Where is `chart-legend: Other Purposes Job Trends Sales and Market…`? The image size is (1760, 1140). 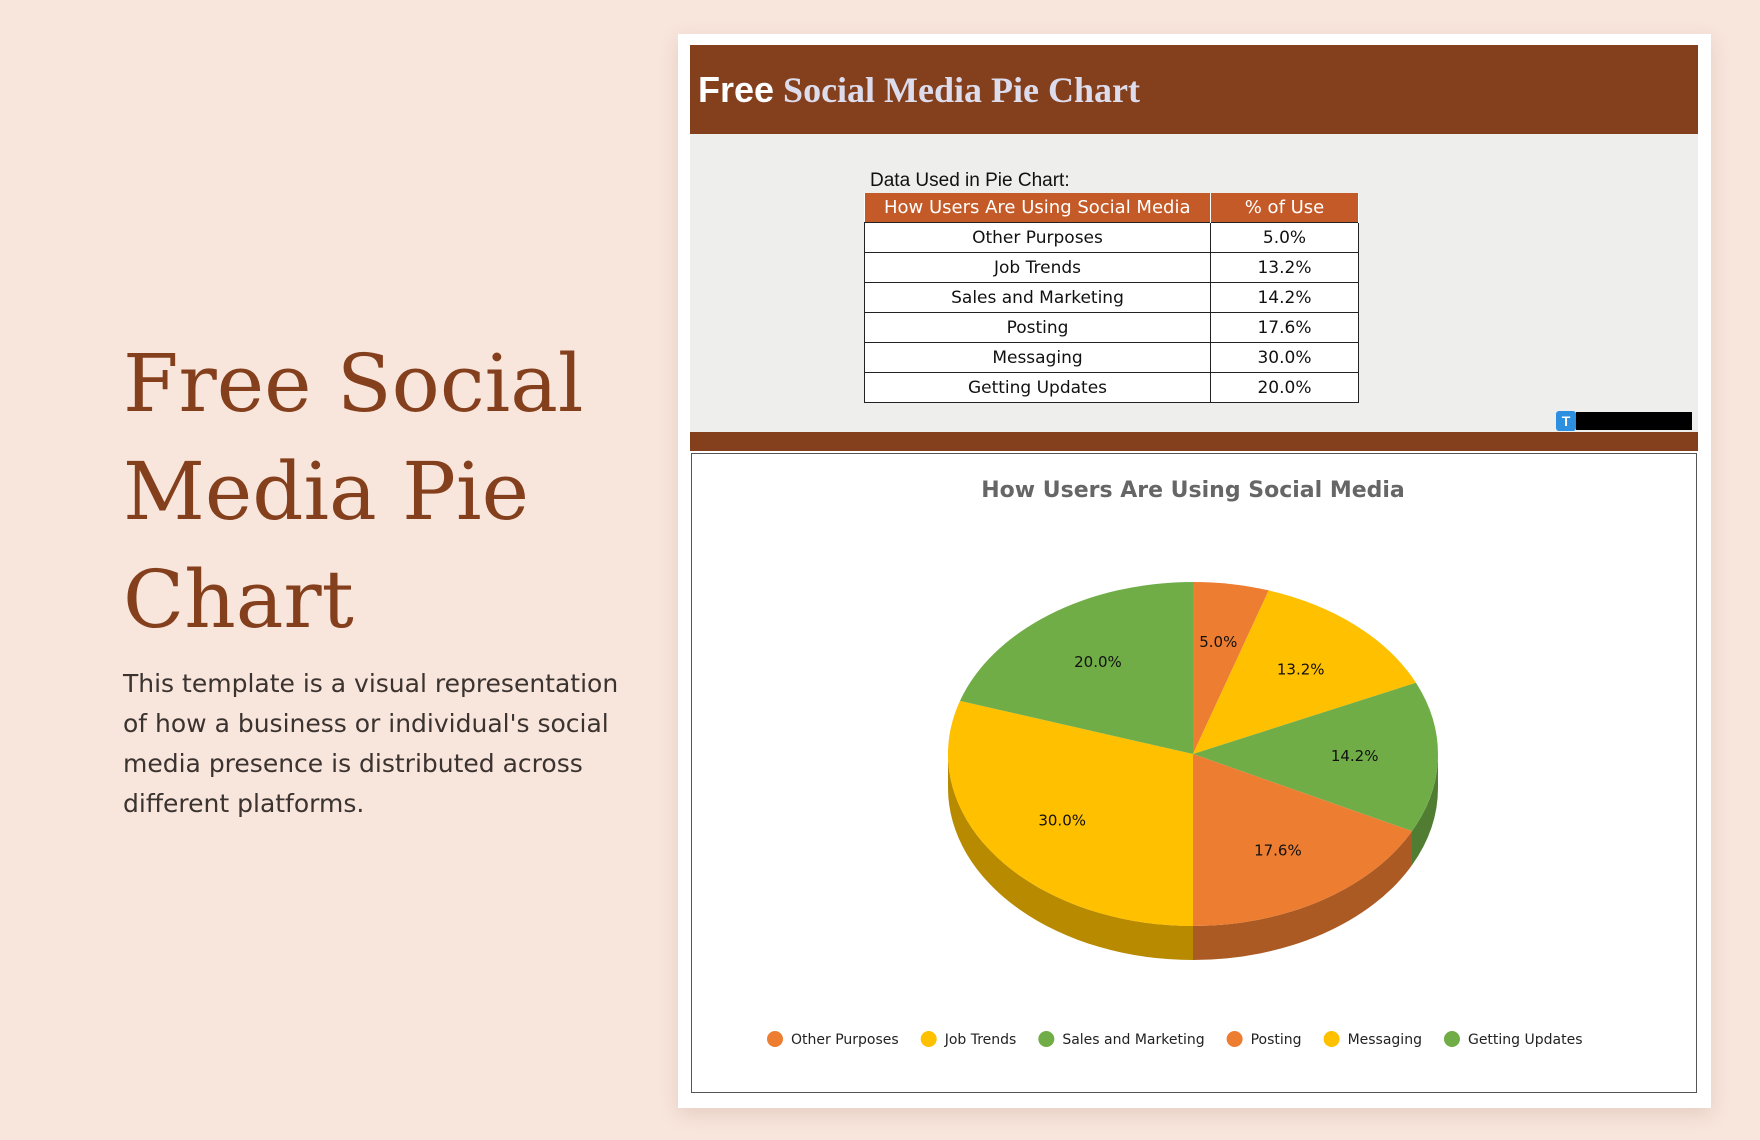
chart-legend: Other Purposes Job Trends Sales and Market… is located at coordinates (1175, 1039).